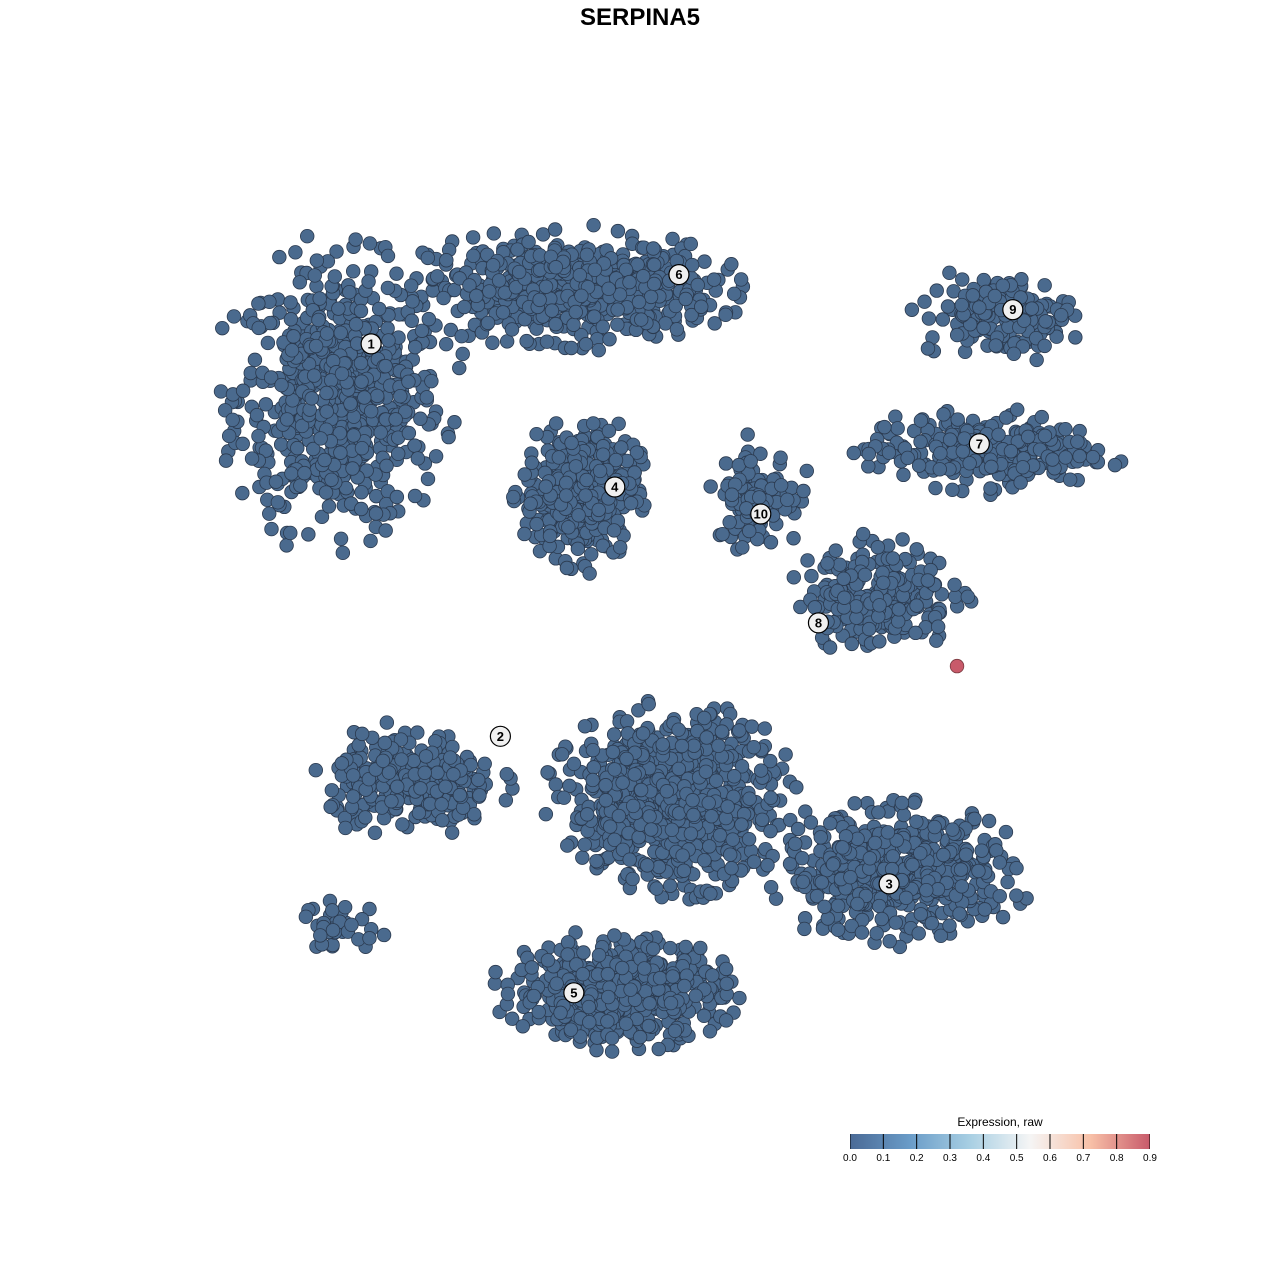 The image size is (1280, 1280). What do you see at coordinates (979, 443) in the screenshot?
I see `cluster-label: 7` at bounding box center [979, 443].